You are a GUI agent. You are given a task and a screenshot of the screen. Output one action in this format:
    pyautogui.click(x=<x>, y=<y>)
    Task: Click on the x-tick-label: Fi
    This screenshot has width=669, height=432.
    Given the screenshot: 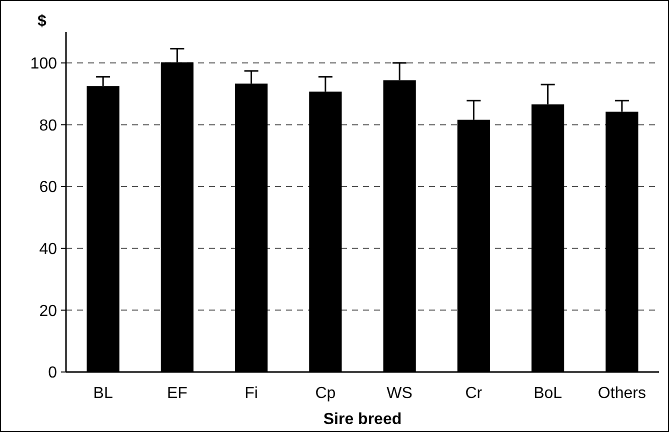 What is the action you would take?
    pyautogui.click(x=251, y=393)
    